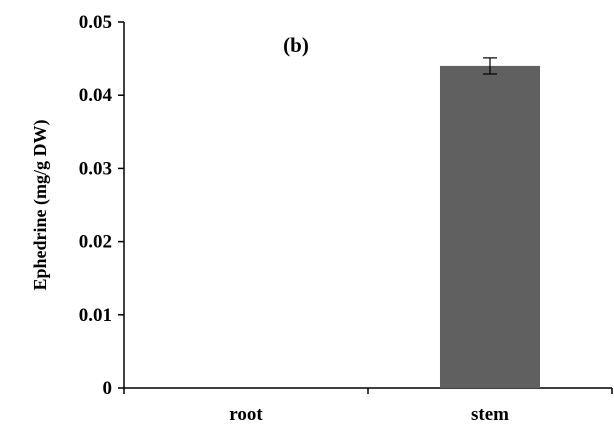 The height and width of the screenshot is (428, 614). What do you see at coordinates (296, 45) in the screenshot?
I see `panel-annotation: (b)` at bounding box center [296, 45].